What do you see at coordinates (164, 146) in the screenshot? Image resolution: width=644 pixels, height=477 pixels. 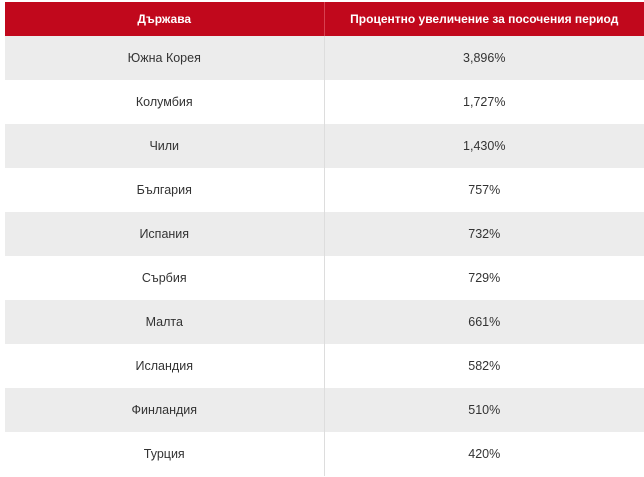 I see `cell-country: Чили` at bounding box center [164, 146].